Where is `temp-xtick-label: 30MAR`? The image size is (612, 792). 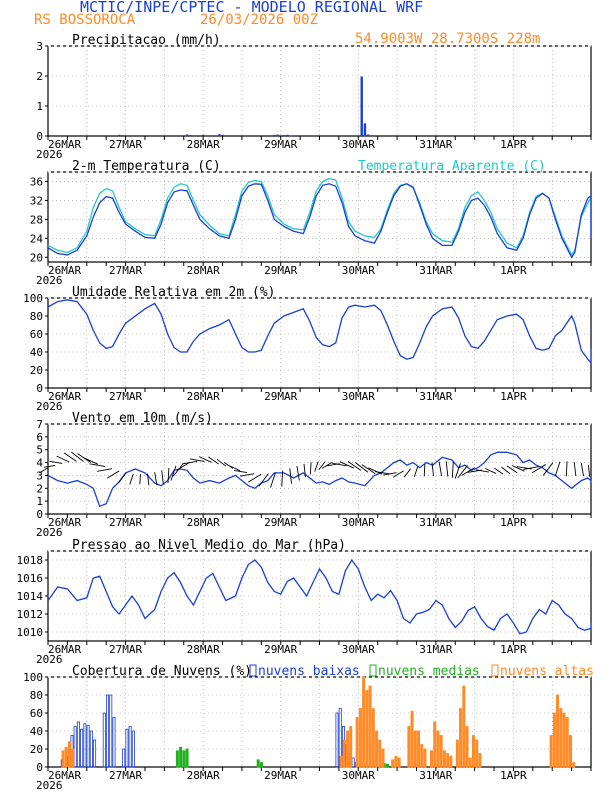
temp-xtick-label: 30MAR is located at coordinates (358, 270).